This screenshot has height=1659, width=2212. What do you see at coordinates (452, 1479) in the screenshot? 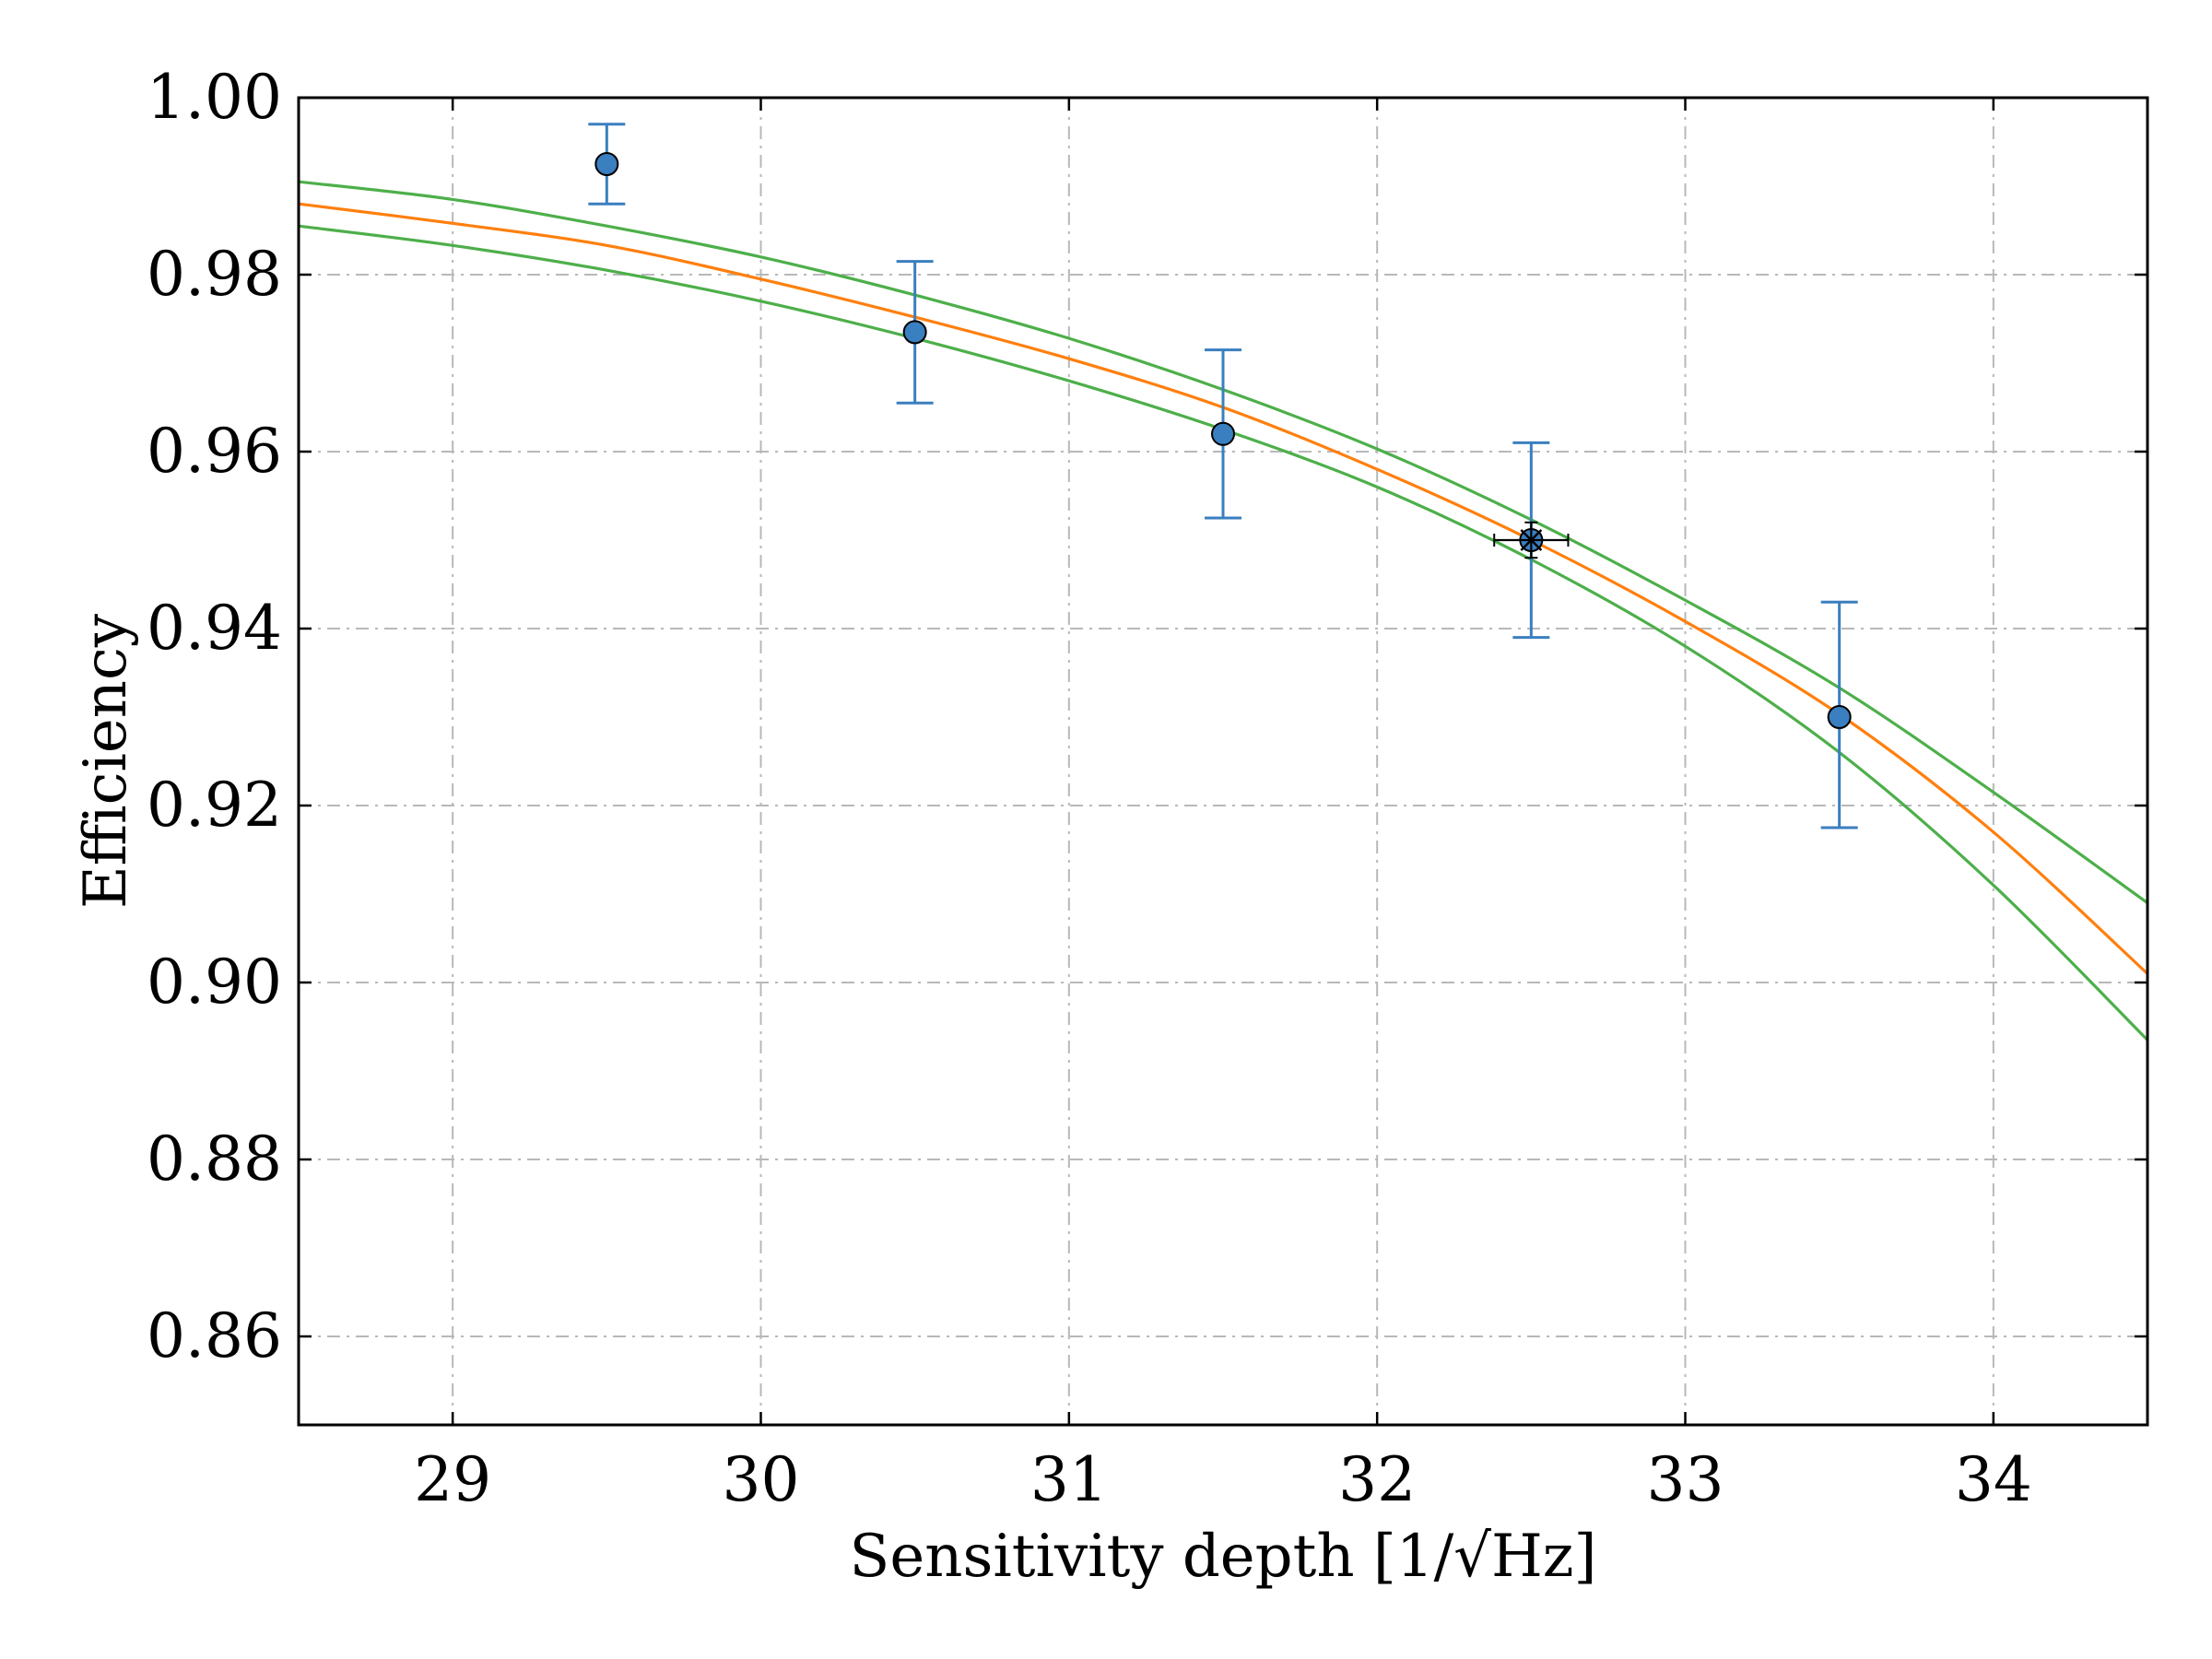
I see `x-tick-label: 29` at bounding box center [452, 1479].